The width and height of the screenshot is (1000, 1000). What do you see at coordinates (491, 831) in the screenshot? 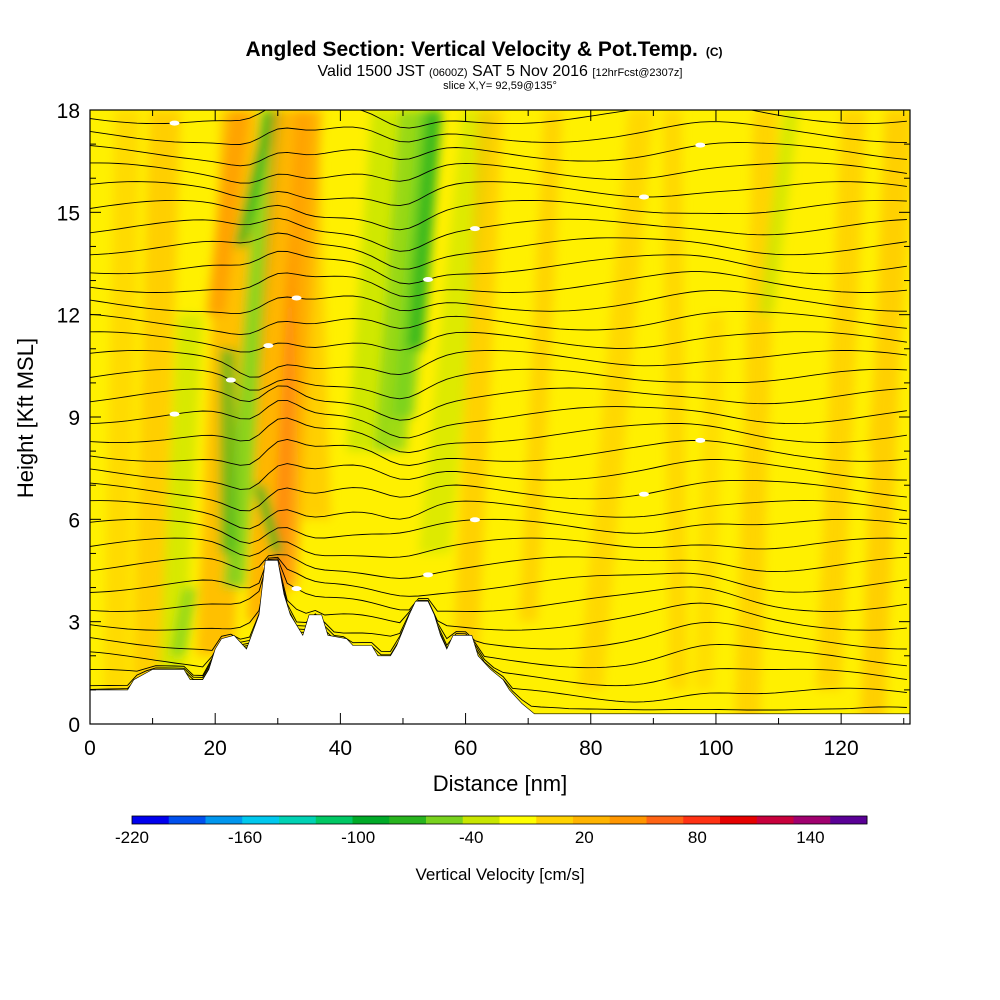
I see `colorbar: -220 -160 -100 -40 20 80 140` at bounding box center [491, 831].